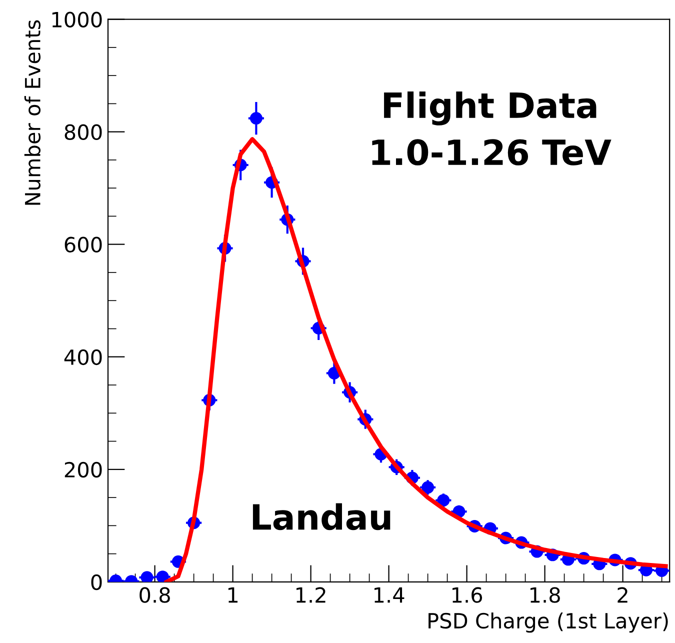 The width and height of the screenshot is (675, 643). What do you see at coordinates (548, 622) in the screenshot?
I see `x-axis-title: PSD Charge (1st Layer)` at bounding box center [548, 622].